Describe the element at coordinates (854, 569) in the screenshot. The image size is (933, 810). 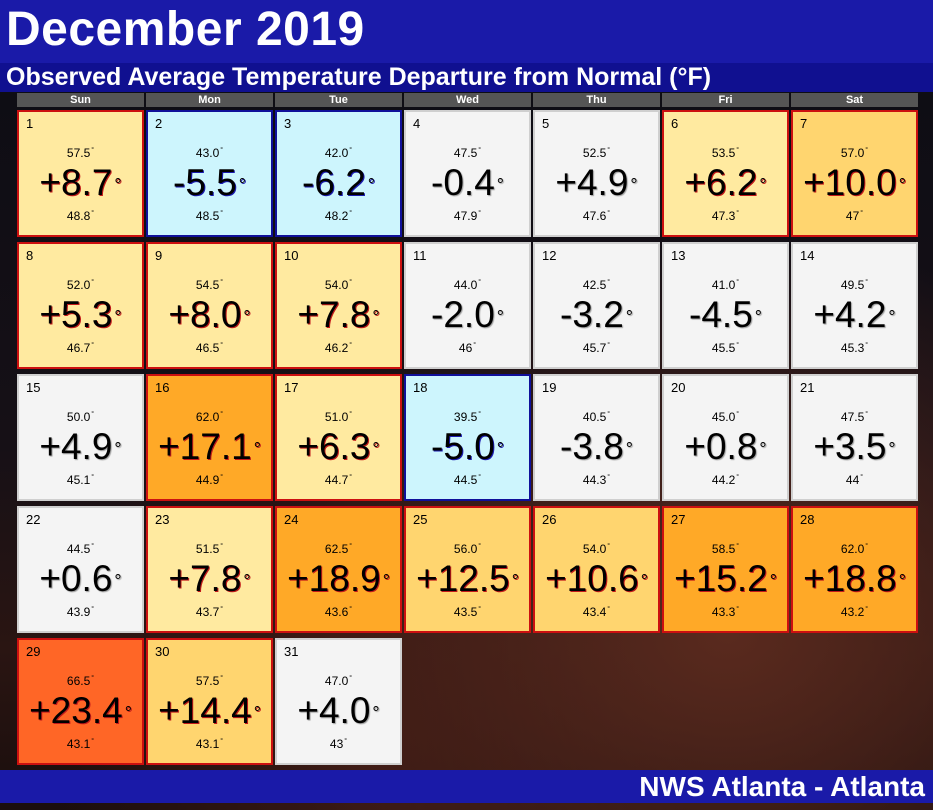
I see `day-cell: 28 62.0° +18.8 ° 43.2°` at that location.